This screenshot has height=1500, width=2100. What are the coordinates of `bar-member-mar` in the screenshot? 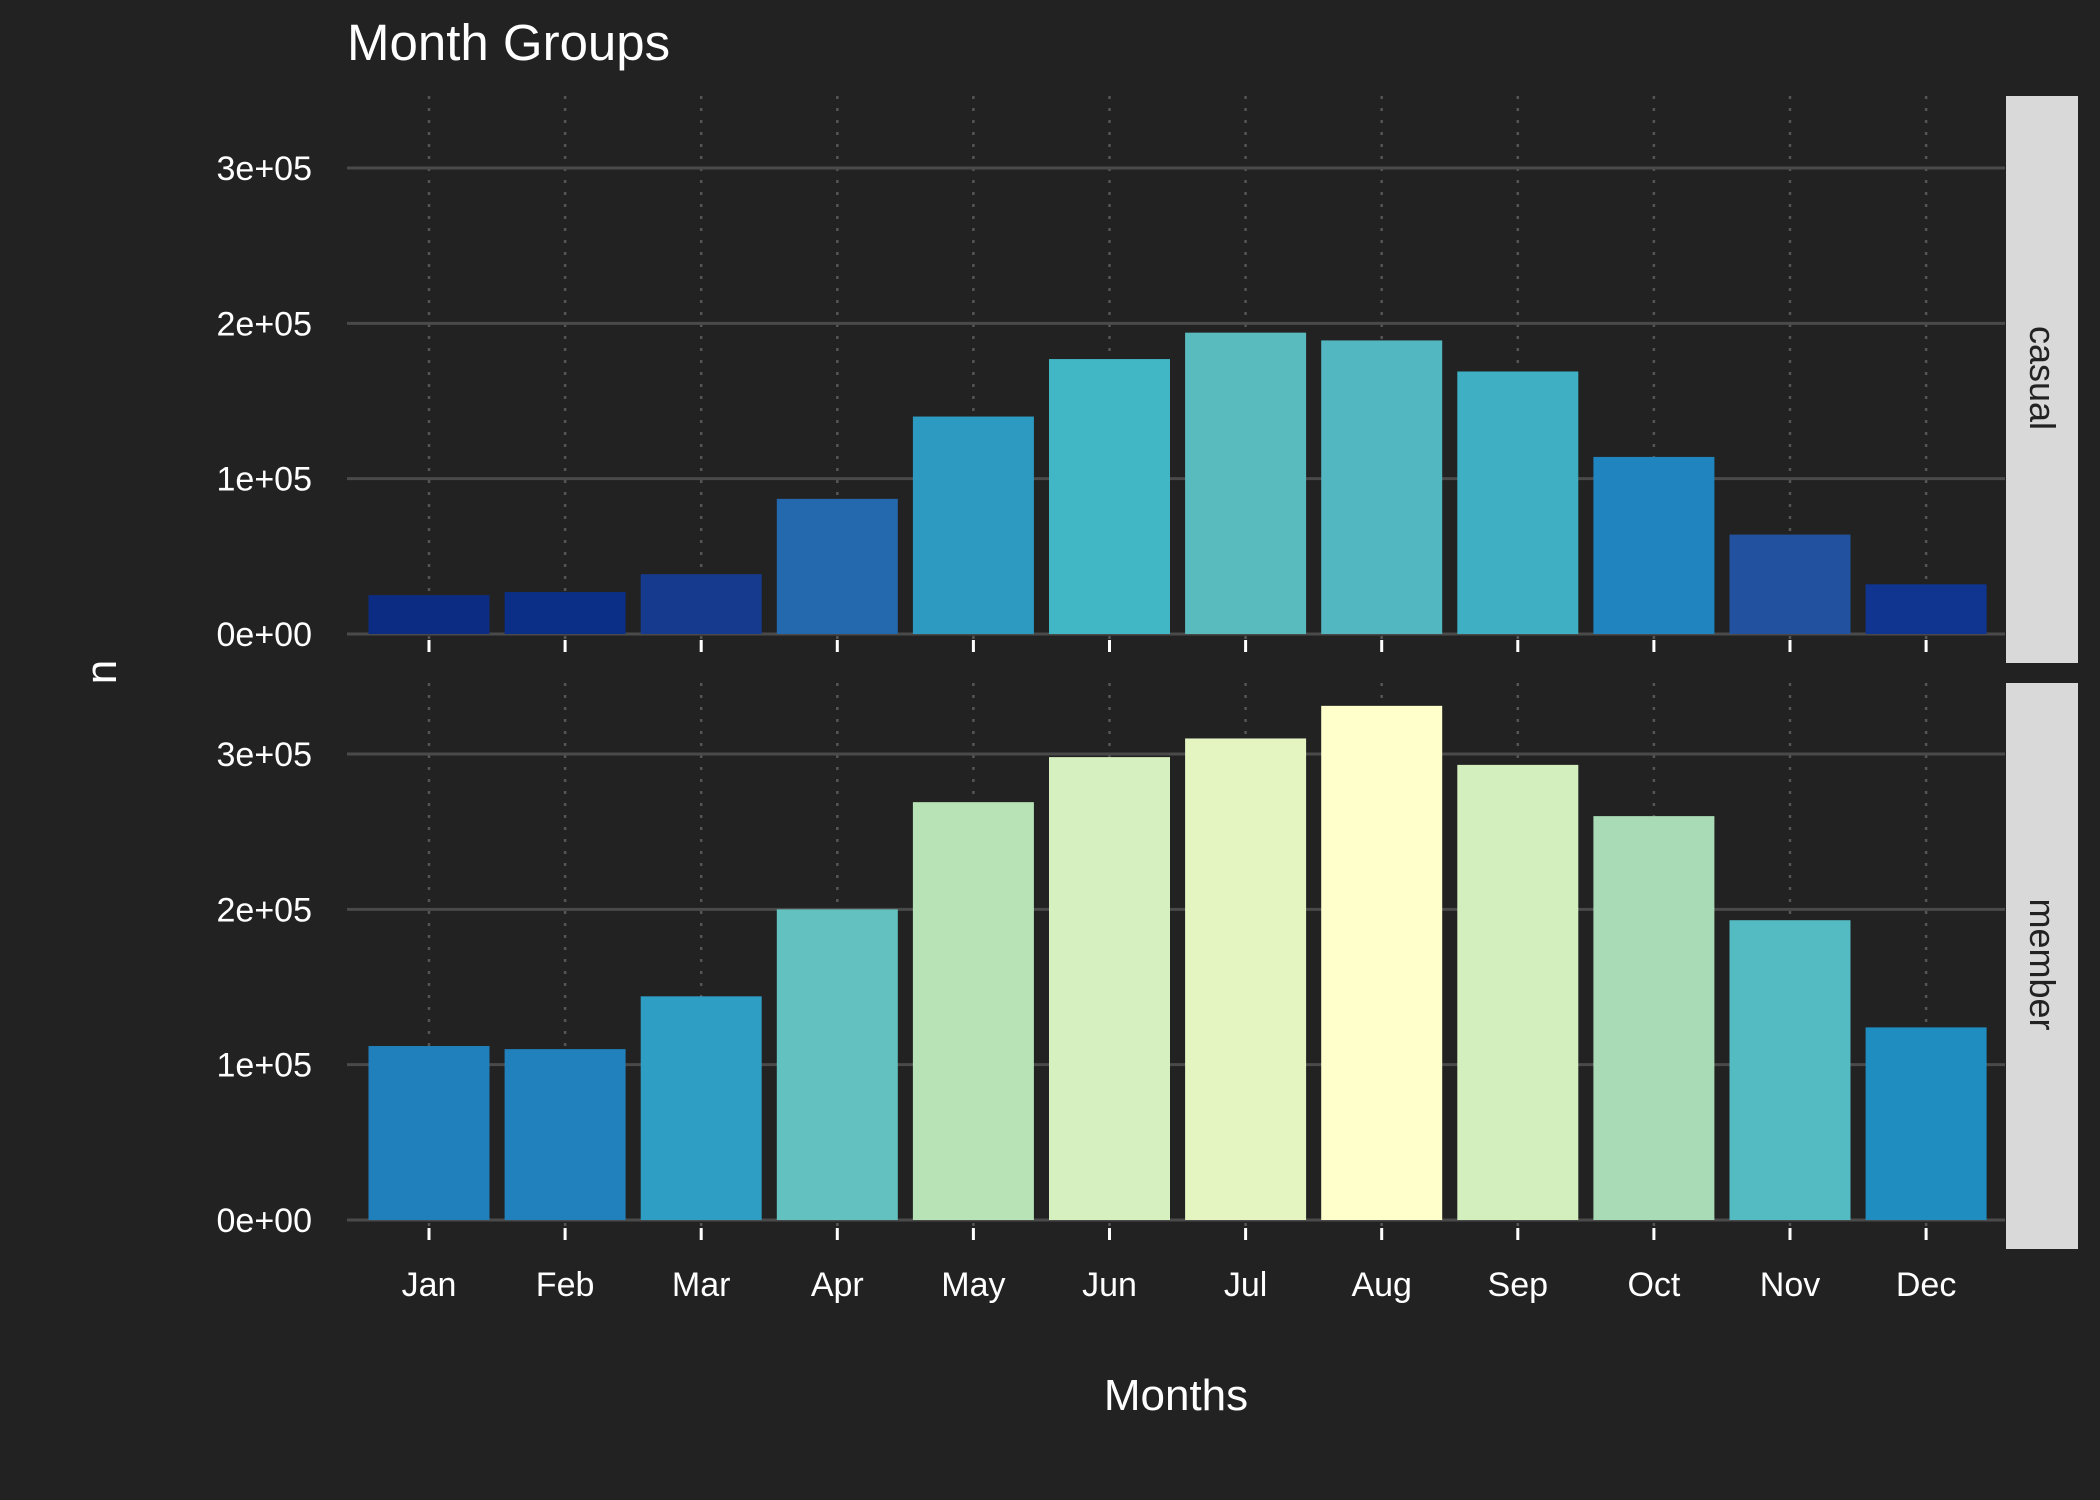 It's located at (701, 1108).